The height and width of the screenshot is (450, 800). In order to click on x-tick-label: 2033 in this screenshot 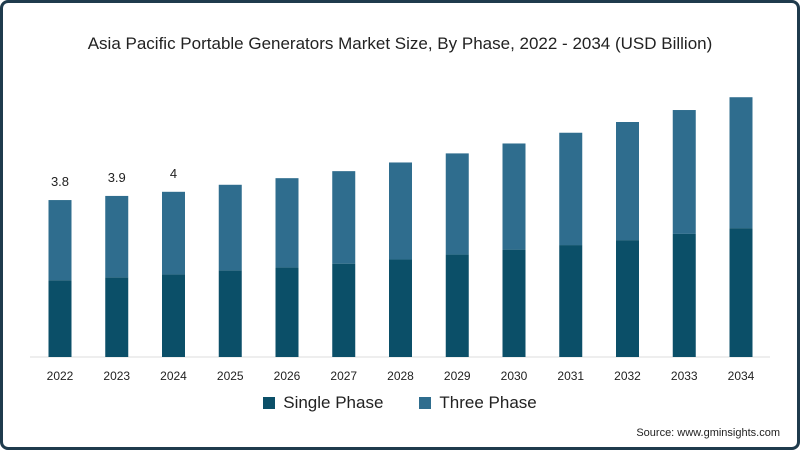, I will do `click(684, 376)`.